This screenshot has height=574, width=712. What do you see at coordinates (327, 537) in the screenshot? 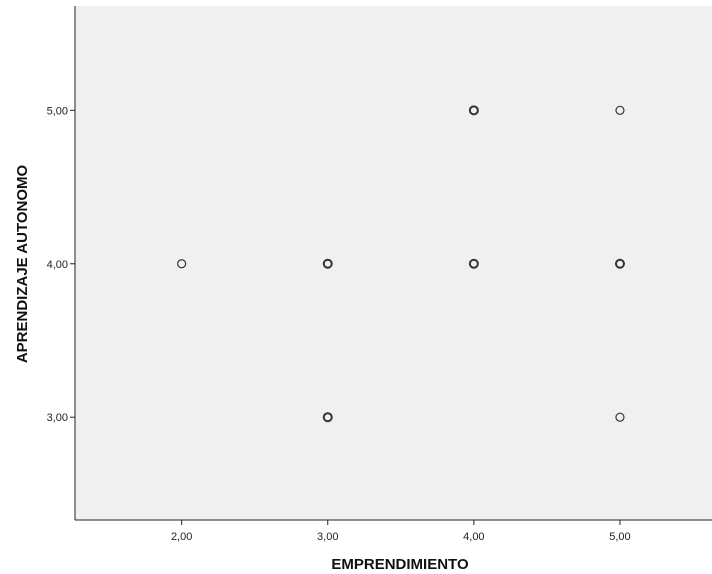
I see `x-tick-label: 3,00` at bounding box center [327, 537].